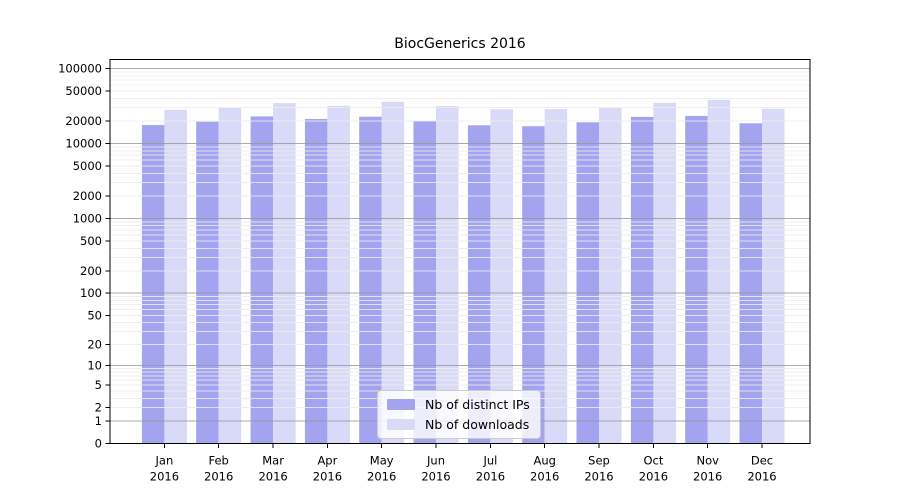 This screenshot has height=500, width=900. I want to click on y-tick-label: 2, so click(98, 408).